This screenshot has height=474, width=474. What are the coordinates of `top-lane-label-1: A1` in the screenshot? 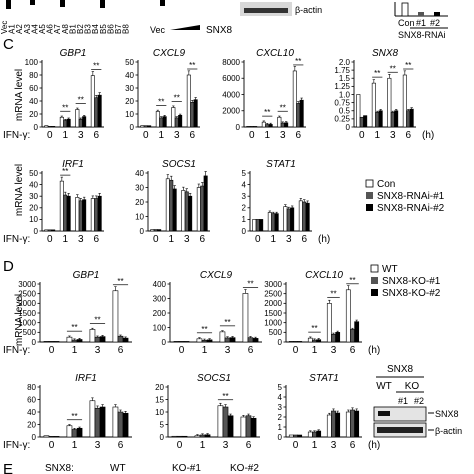 It's located at (12, 29).